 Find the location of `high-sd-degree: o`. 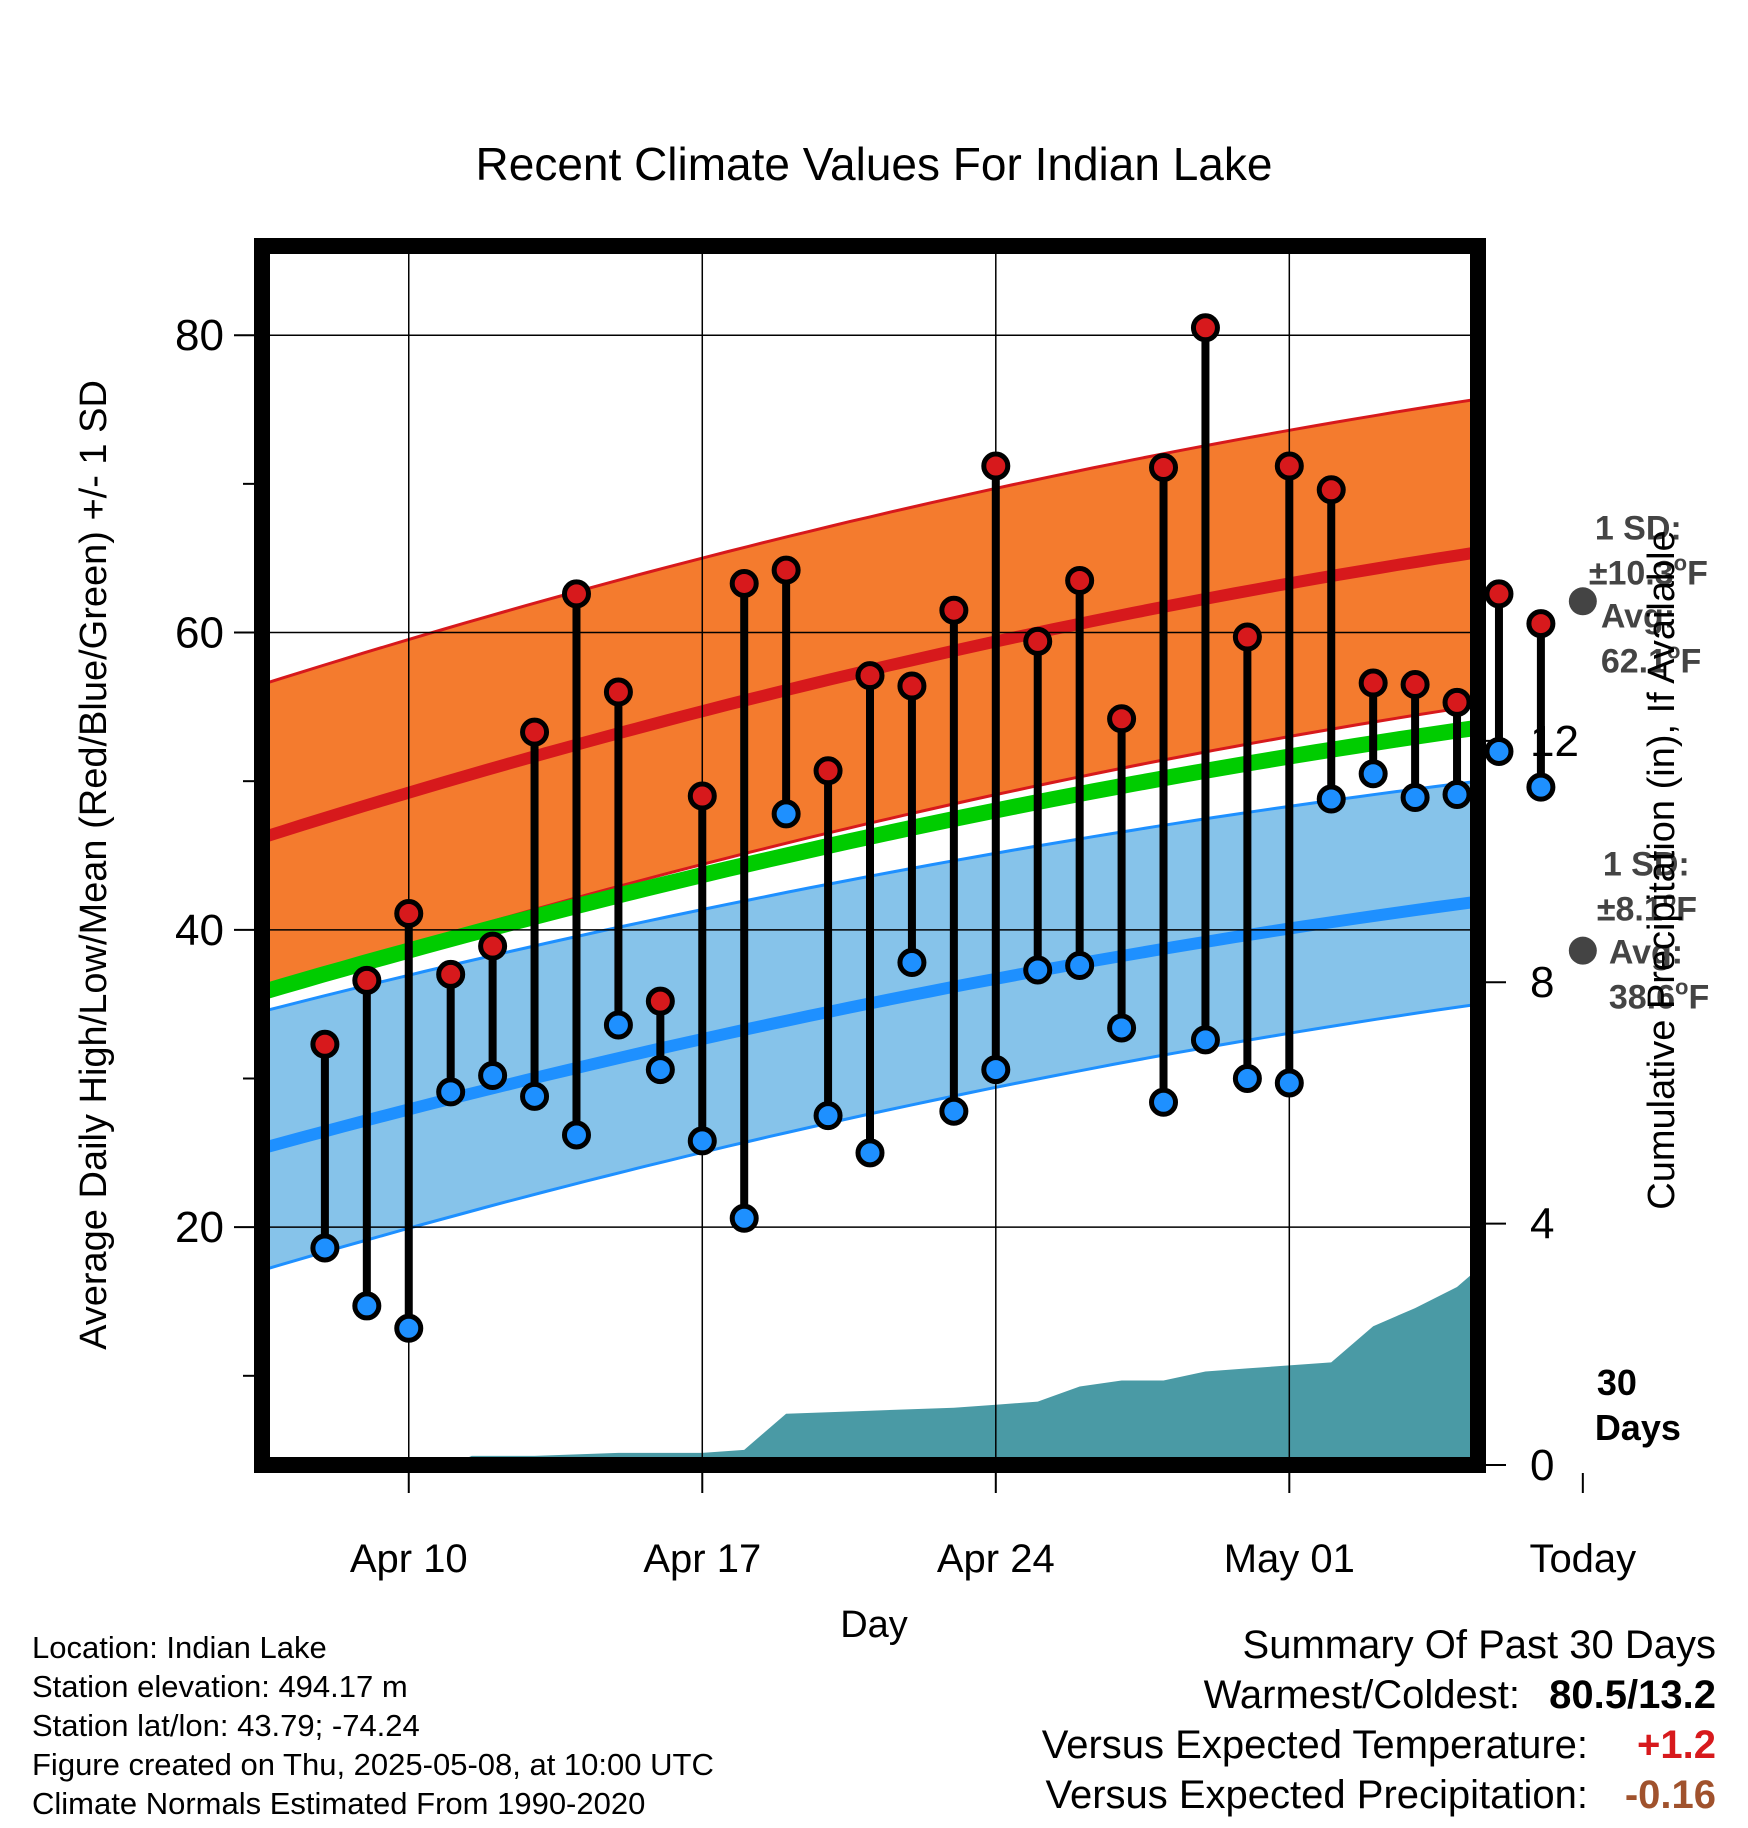

high-sd-degree: o is located at coordinates (1680, 562).